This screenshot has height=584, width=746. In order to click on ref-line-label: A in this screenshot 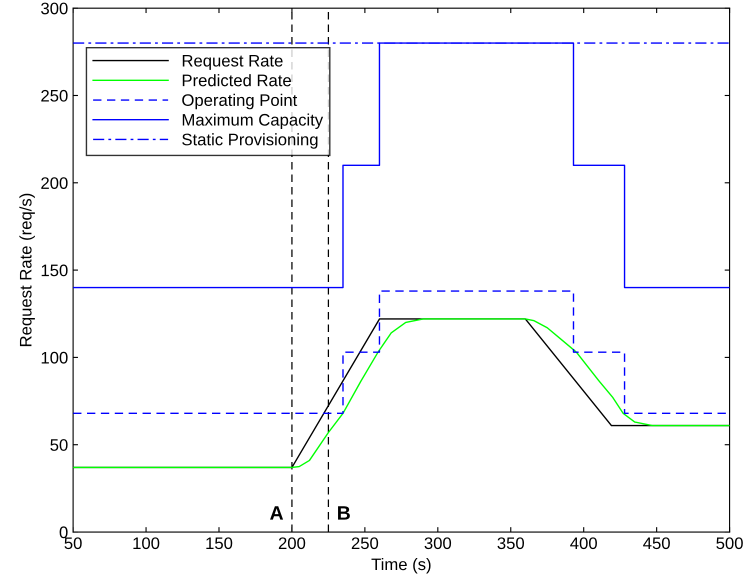, I will do `click(277, 513)`.